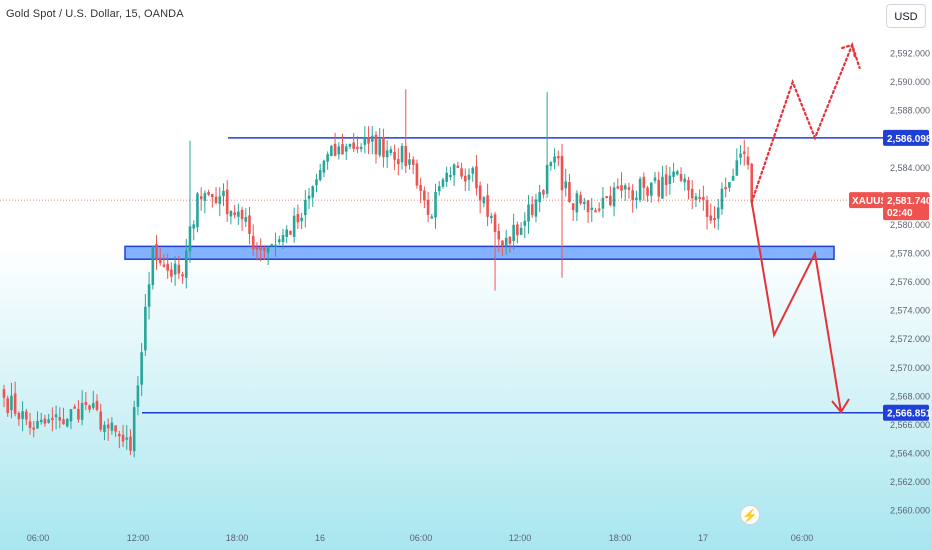 The width and height of the screenshot is (932, 550). Describe the element at coordinates (750, 515) in the screenshot. I see `lightning-icon: ⚡` at that location.